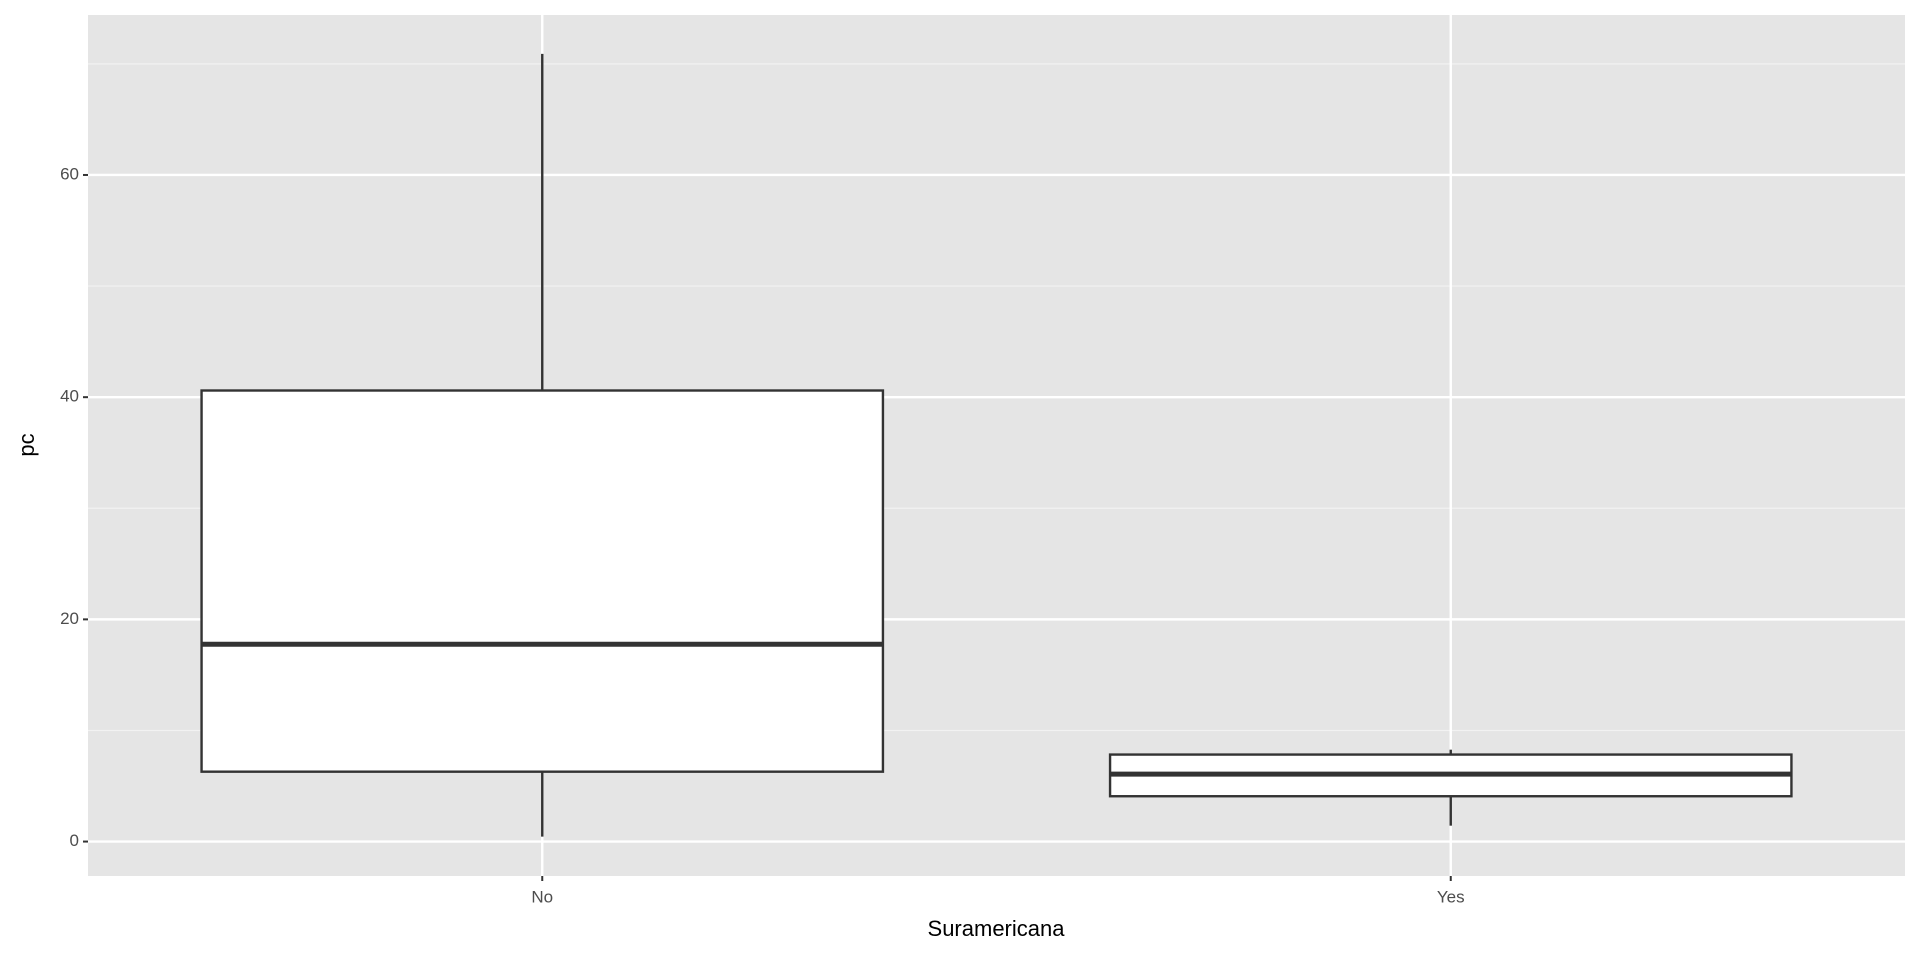 This screenshot has width=1920, height=960. What do you see at coordinates (69, 618) in the screenshot?
I see `y-tick-label: 20` at bounding box center [69, 618].